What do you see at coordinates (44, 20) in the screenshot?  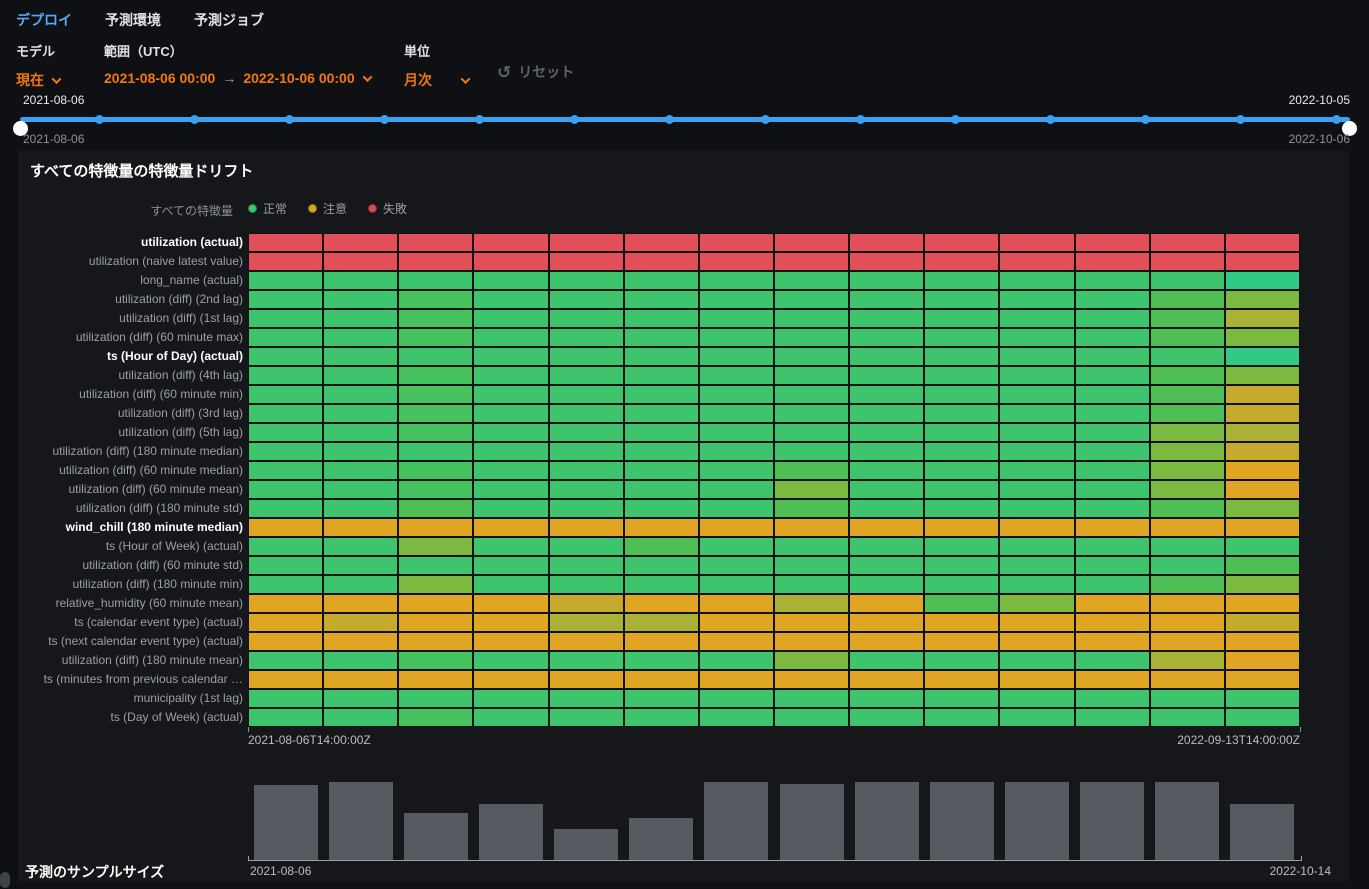 I see `tab-deploy: デプロイ` at bounding box center [44, 20].